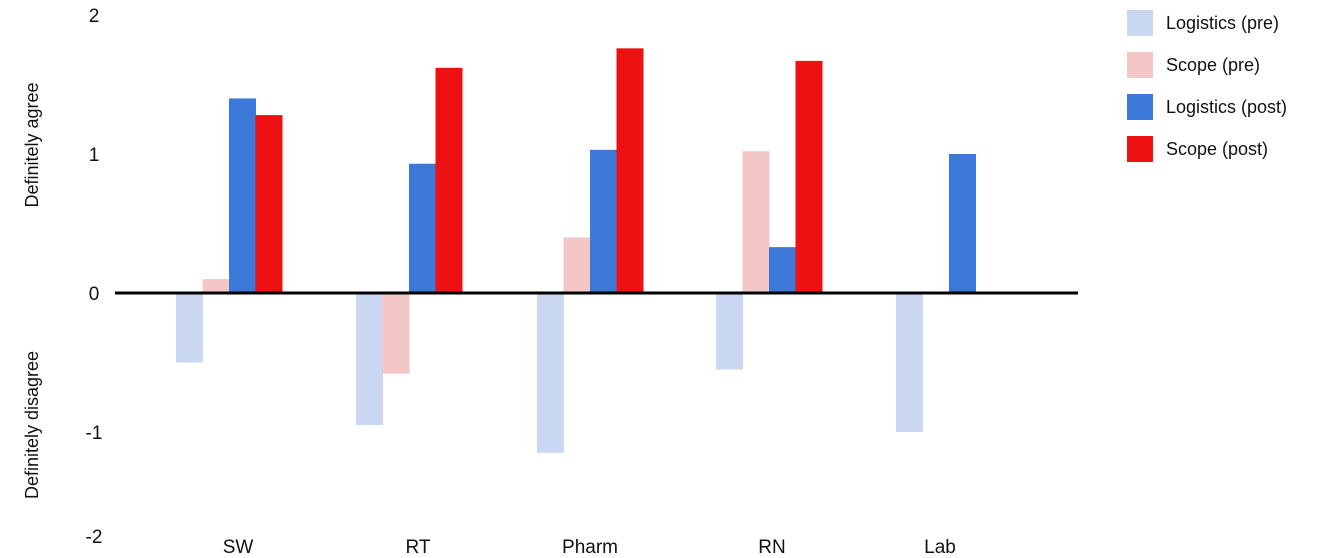 This screenshot has height=558, width=1336. Describe the element at coordinates (94, 16) in the screenshot. I see `y-tick-label: 2` at that location.